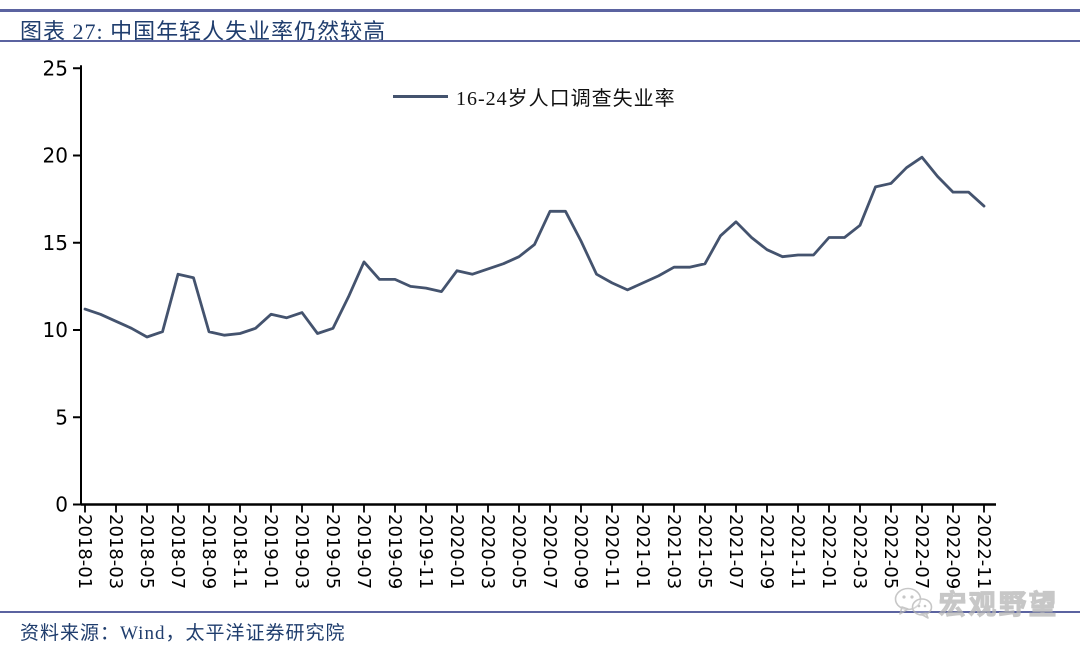 The width and height of the screenshot is (1080, 651). What do you see at coordinates (890, 551) in the screenshot?
I see `x-tick-label: 2022-05` at bounding box center [890, 551].